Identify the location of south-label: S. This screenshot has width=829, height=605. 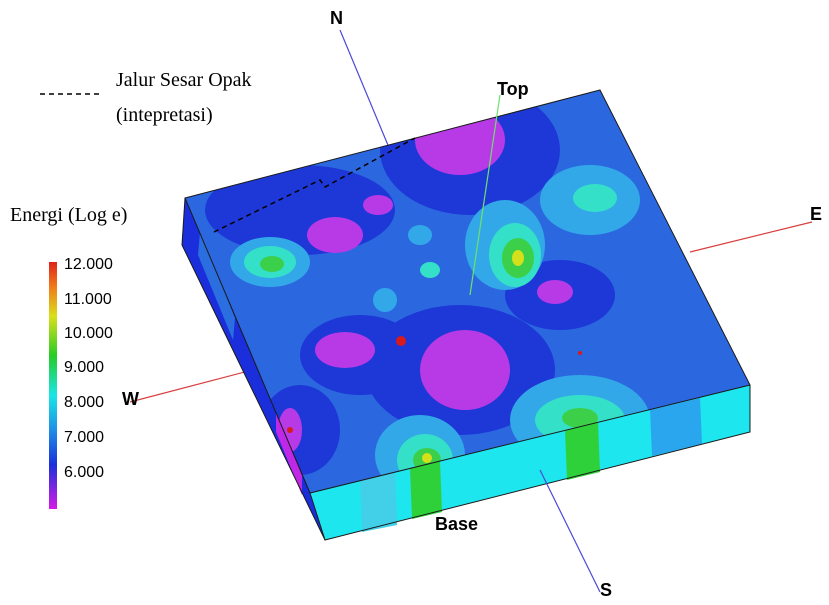
(606, 590).